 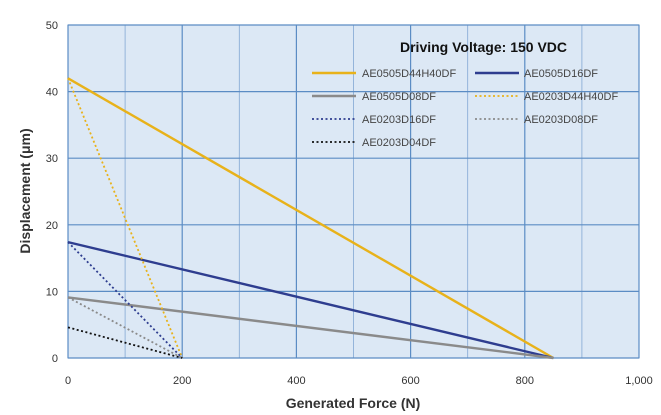 What do you see at coordinates (52, 26) in the screenshot?
I see `y-tick-label: 50` at bounding box center [52, 26].